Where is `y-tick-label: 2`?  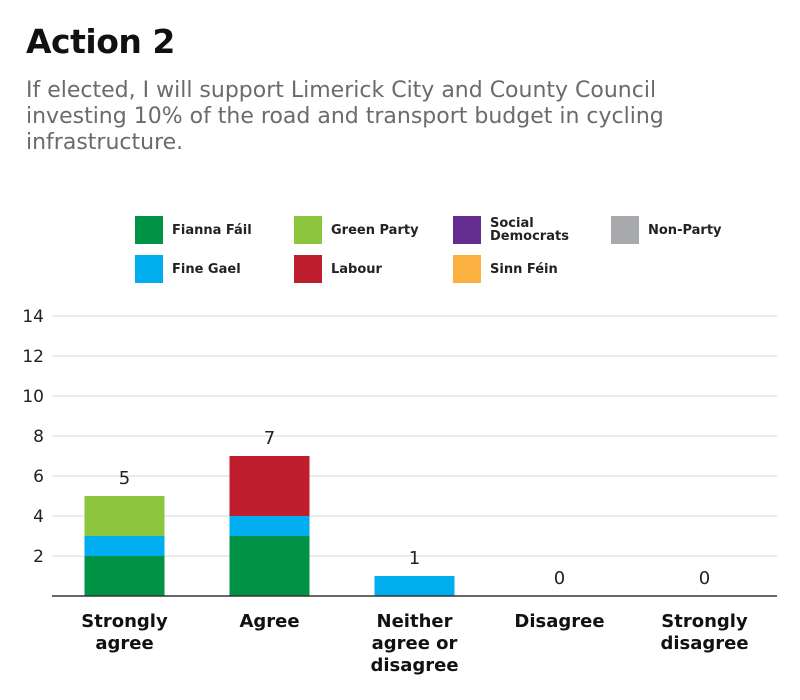
y-tick-label: 2 is located at coordinates (38, 557).